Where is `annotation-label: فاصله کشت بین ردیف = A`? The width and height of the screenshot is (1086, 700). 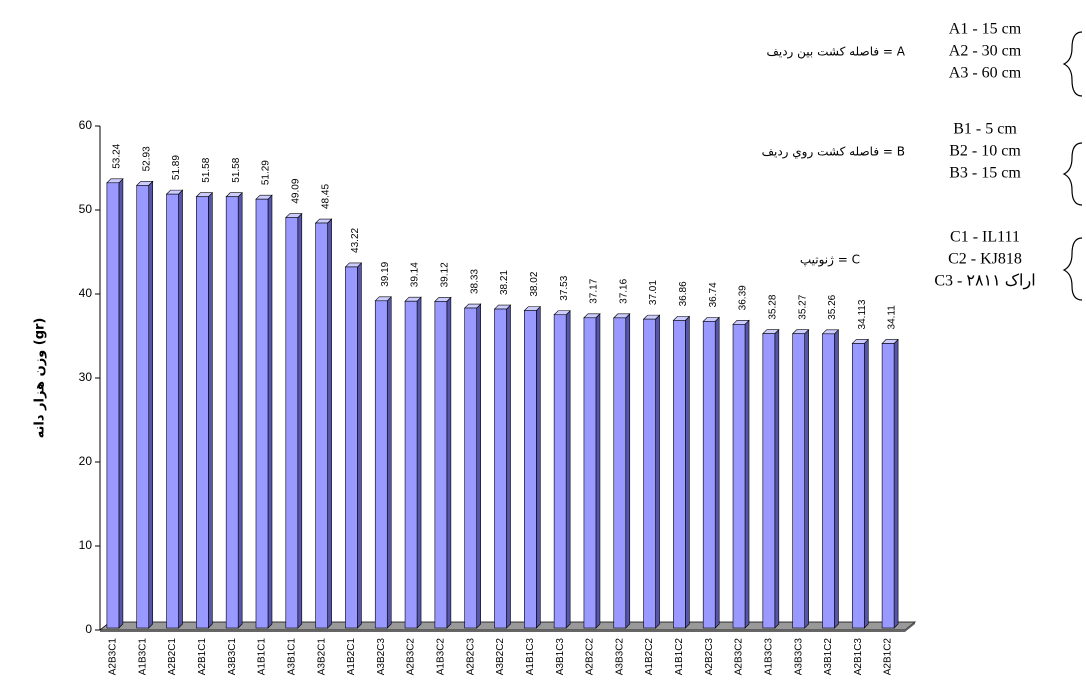
annotation-label: فاصله کشت بین ردیف = A is located at coordinates (835, 52).